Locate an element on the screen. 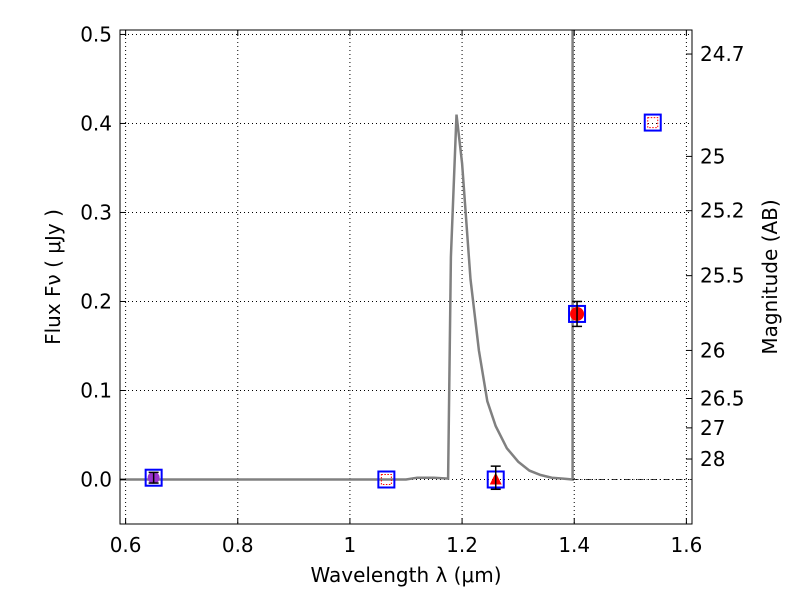 The width and height of the screenshot is (800, 600). y2-axis-label: Magnitude (AB) is located at coordinates (770, 276).